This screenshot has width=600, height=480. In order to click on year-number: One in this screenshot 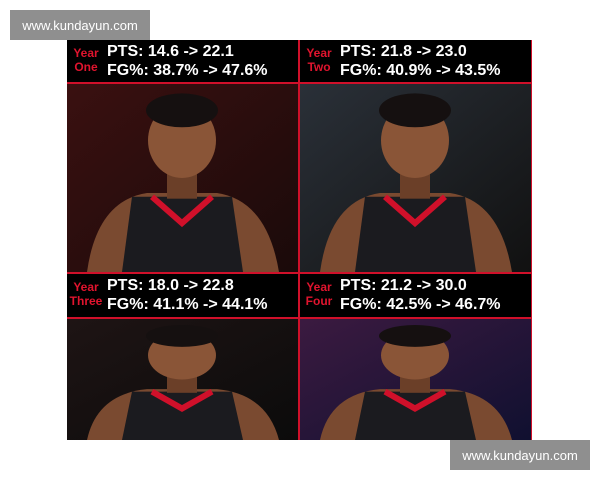, I will do `click(86, 67)`.